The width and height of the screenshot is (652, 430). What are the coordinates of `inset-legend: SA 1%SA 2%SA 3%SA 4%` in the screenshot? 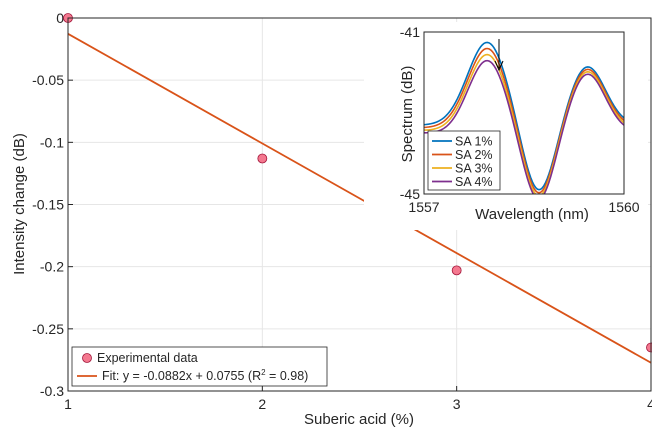 It's located at (464, 160).